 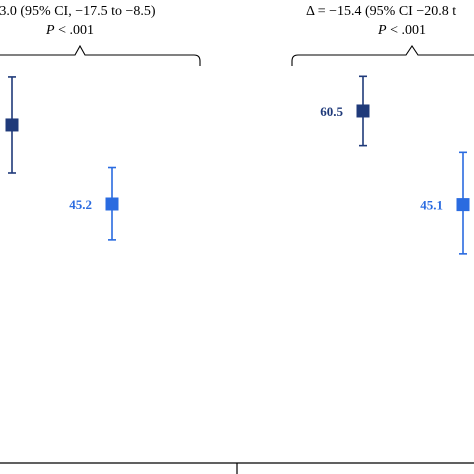 What do you see at coordinates (50, 30) in the screenshot?
I see `group1-p-symbol: P` at bounding box center [50, 30].